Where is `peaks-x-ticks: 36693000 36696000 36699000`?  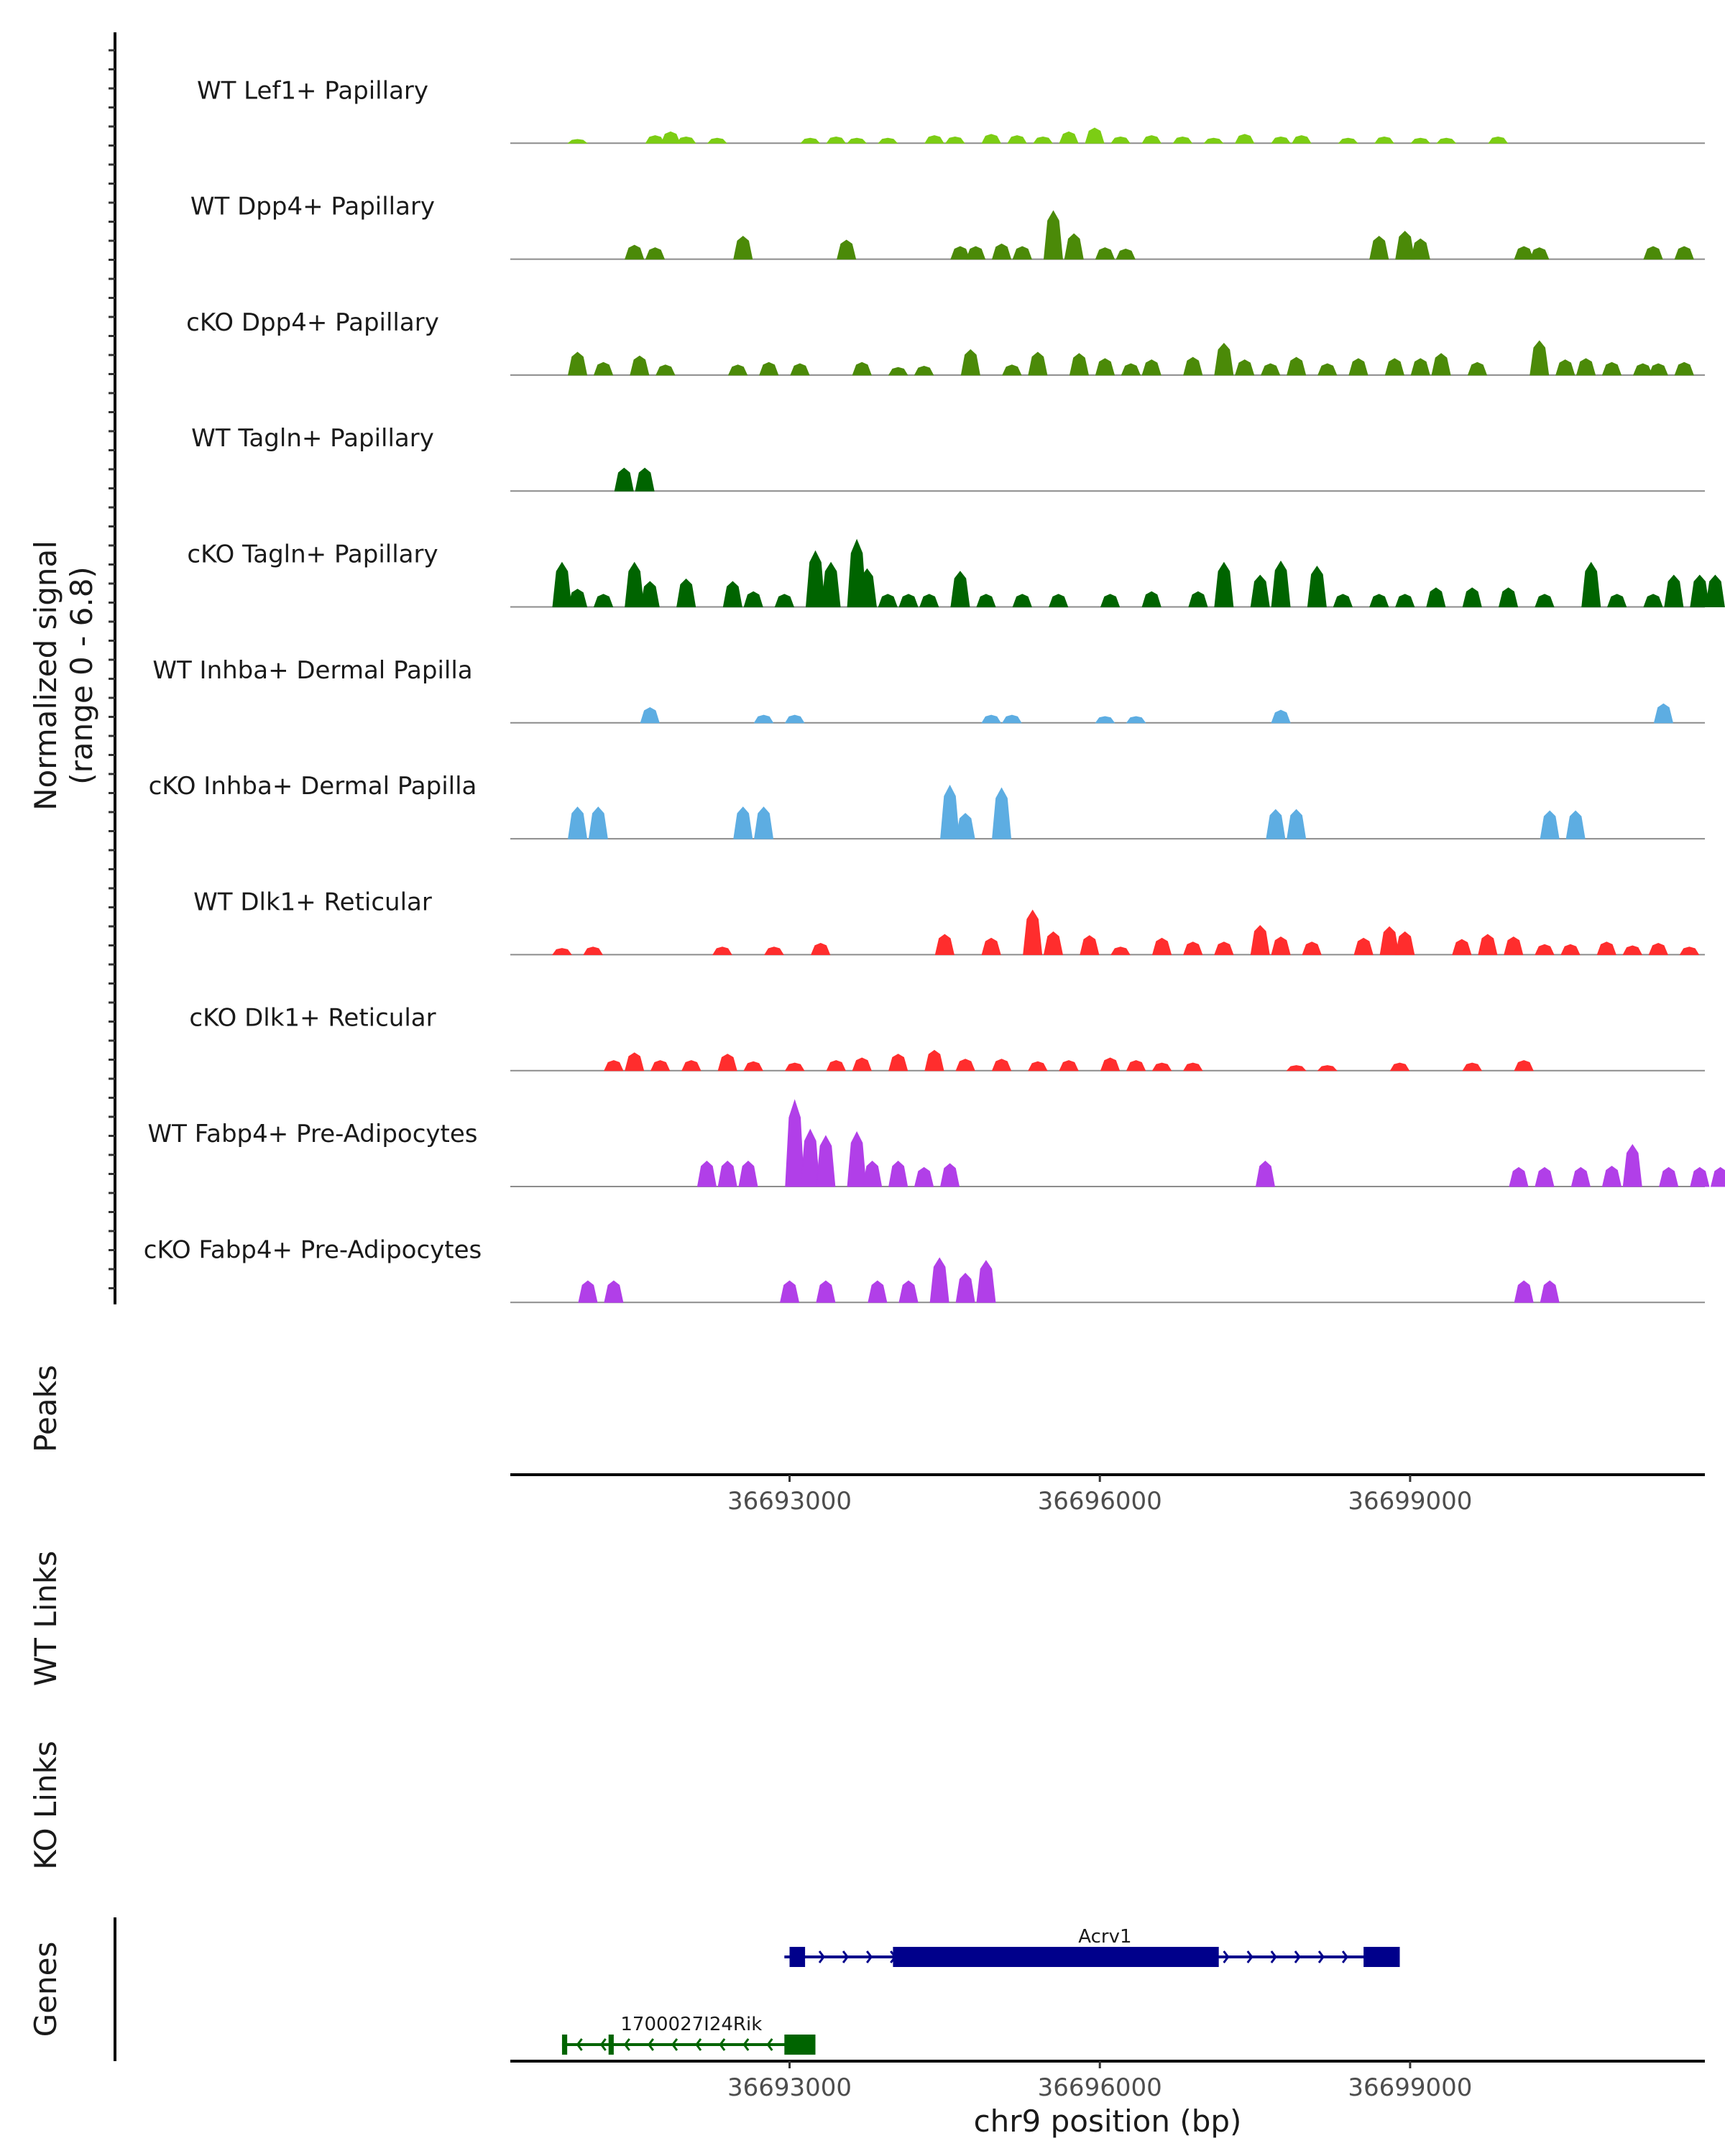
peaks-x-ticks: 36693000 36696000 36699000 is located at coordinates (1099, 1495).